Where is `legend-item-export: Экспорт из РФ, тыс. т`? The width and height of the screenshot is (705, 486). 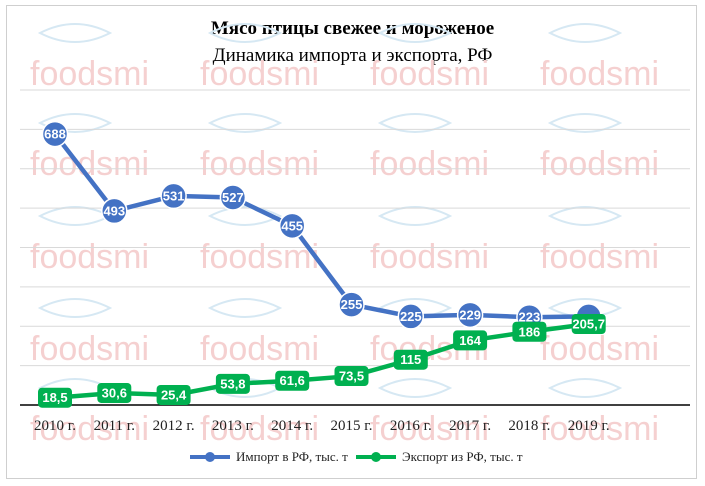
legend-item-export: Экспорт из РФ, тыс. т is located at coordinates (439, 457).